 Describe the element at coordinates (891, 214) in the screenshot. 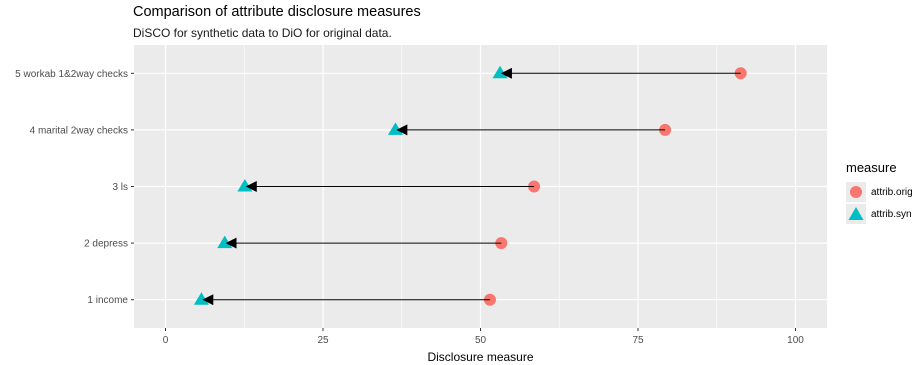

I see `legend-label-syn: attrib.syn` at that location.